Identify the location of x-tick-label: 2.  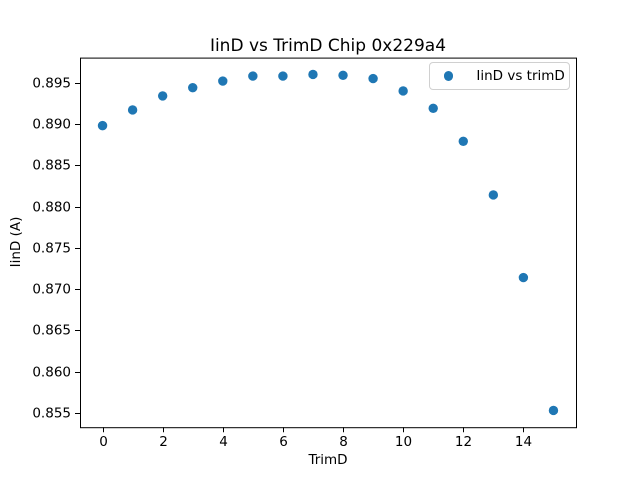
(163, 442).